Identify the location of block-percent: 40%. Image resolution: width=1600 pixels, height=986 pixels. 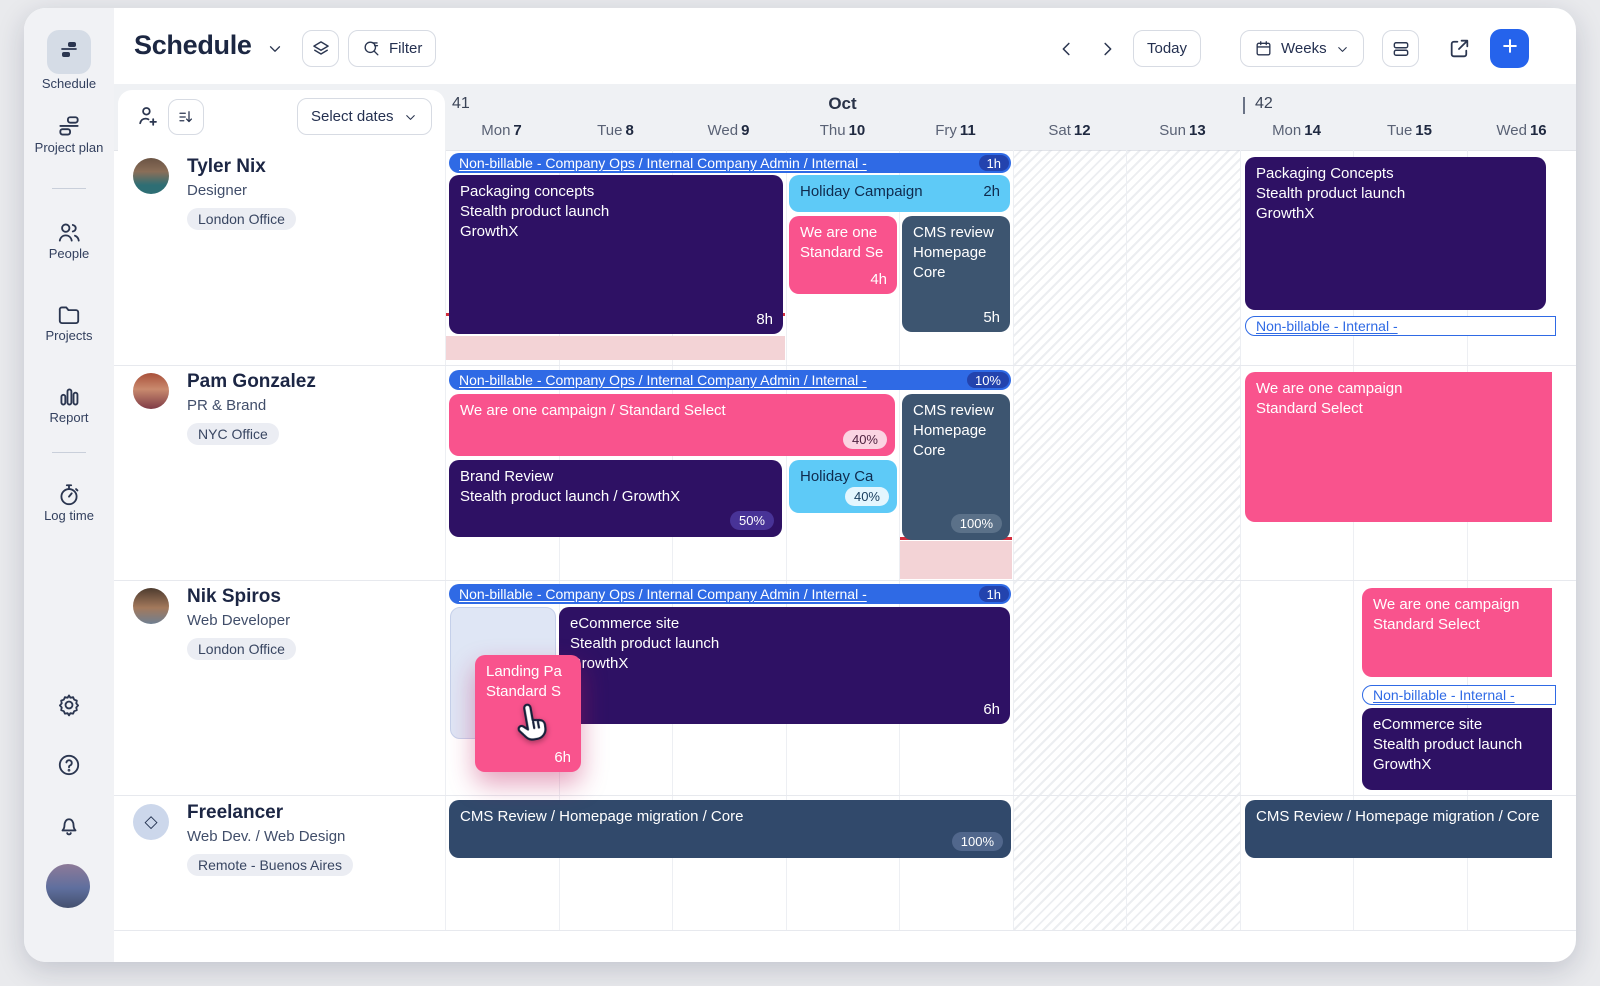
(866, 496).